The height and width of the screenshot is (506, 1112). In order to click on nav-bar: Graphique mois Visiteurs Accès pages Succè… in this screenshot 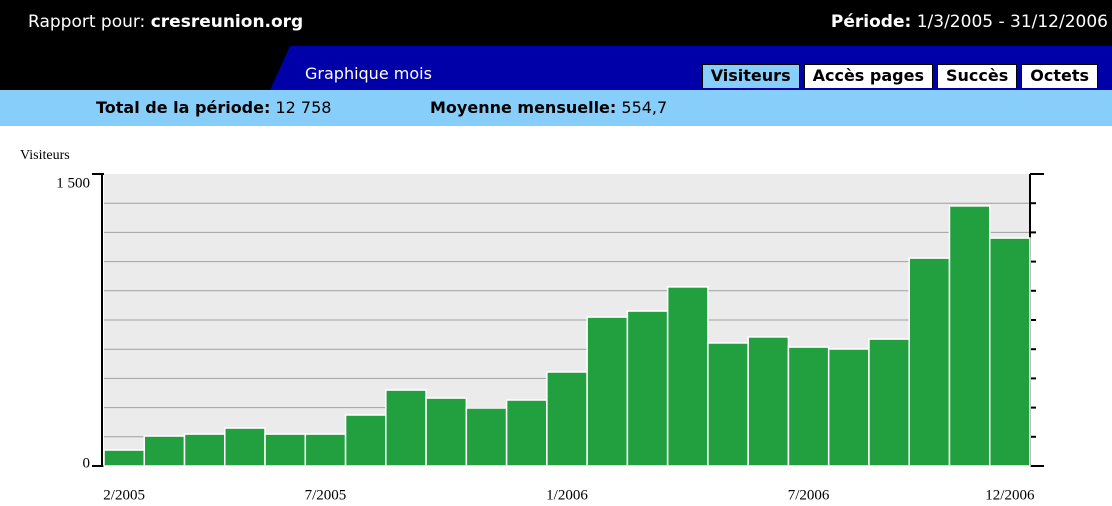, I will do `click(556, 68)`.